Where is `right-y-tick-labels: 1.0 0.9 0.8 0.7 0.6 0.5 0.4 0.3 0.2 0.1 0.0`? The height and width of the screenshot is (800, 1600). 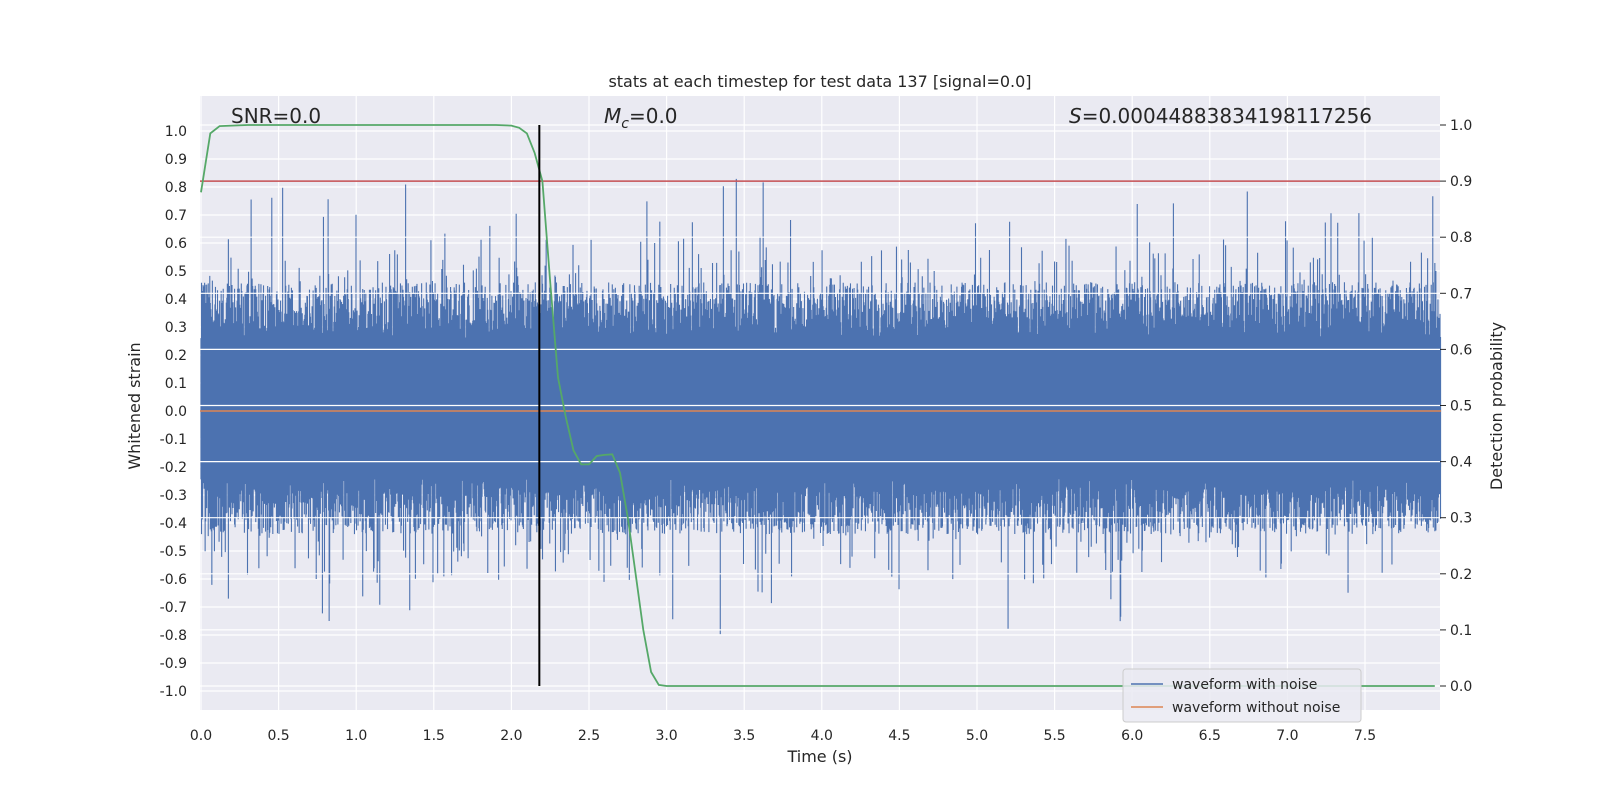
right-y-tick-labels: 1.0 0.9 0.8 0.7 0.6 0.5 0.4 0.3 0.2 0.1 0.0 is located at coordinates (1456, 406).